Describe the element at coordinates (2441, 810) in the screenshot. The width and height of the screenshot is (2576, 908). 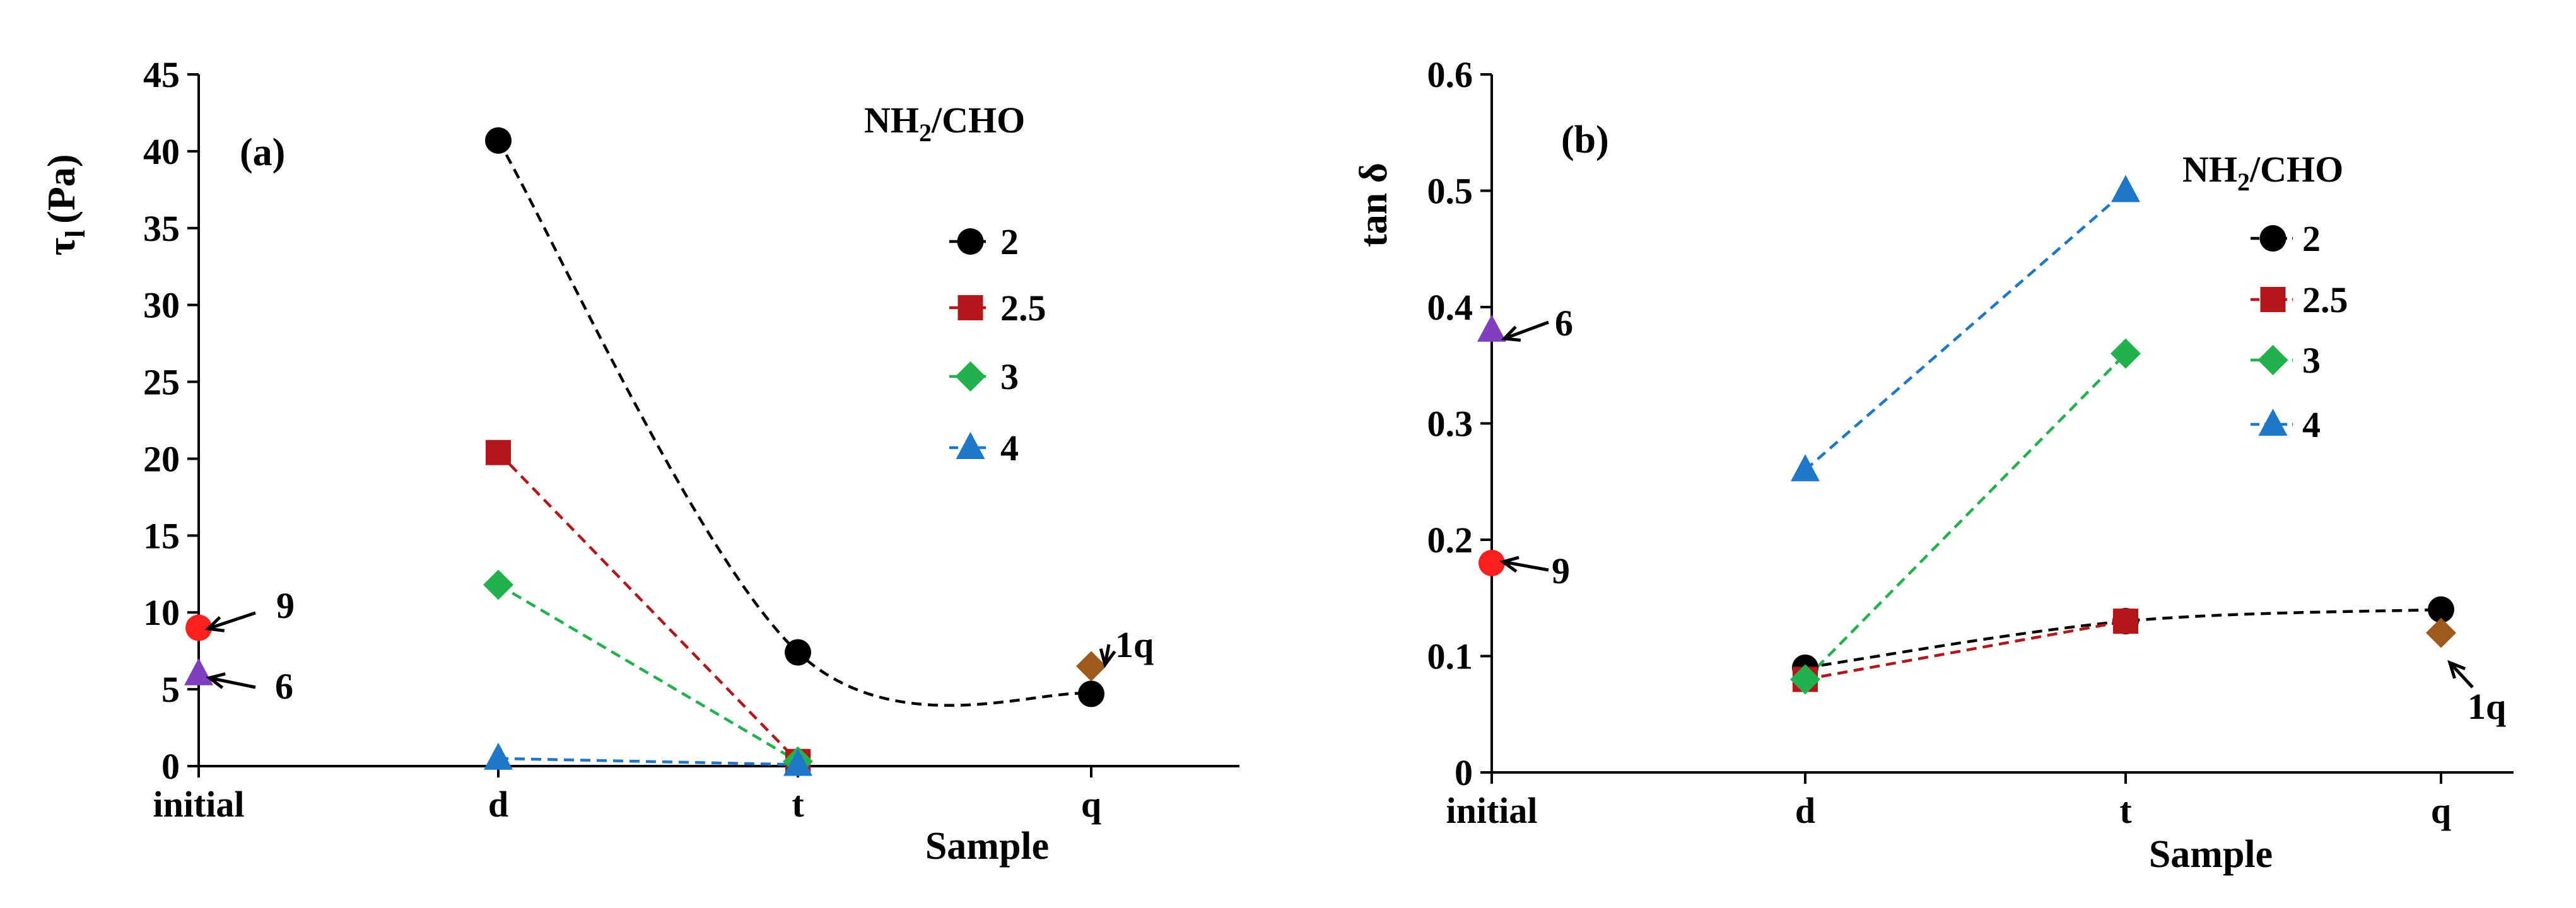
I see `x-tick-label: q` at that location.